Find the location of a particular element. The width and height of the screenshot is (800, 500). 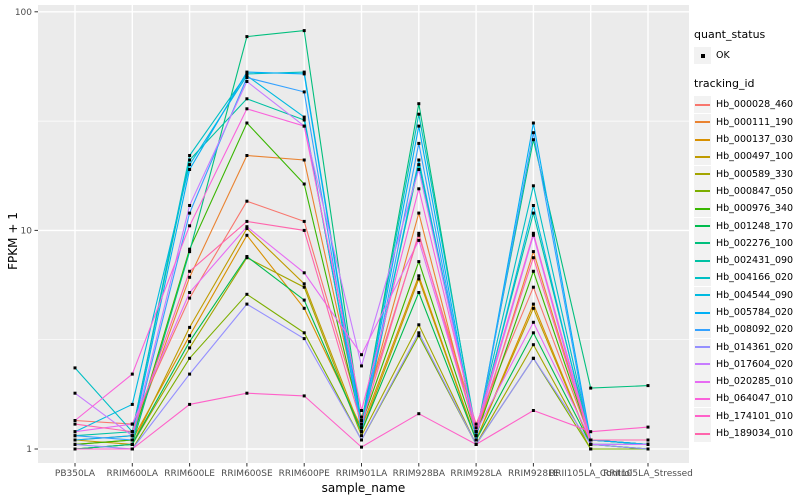

x-tick-label: RRIM600PE is located at coordinates (305, 474).